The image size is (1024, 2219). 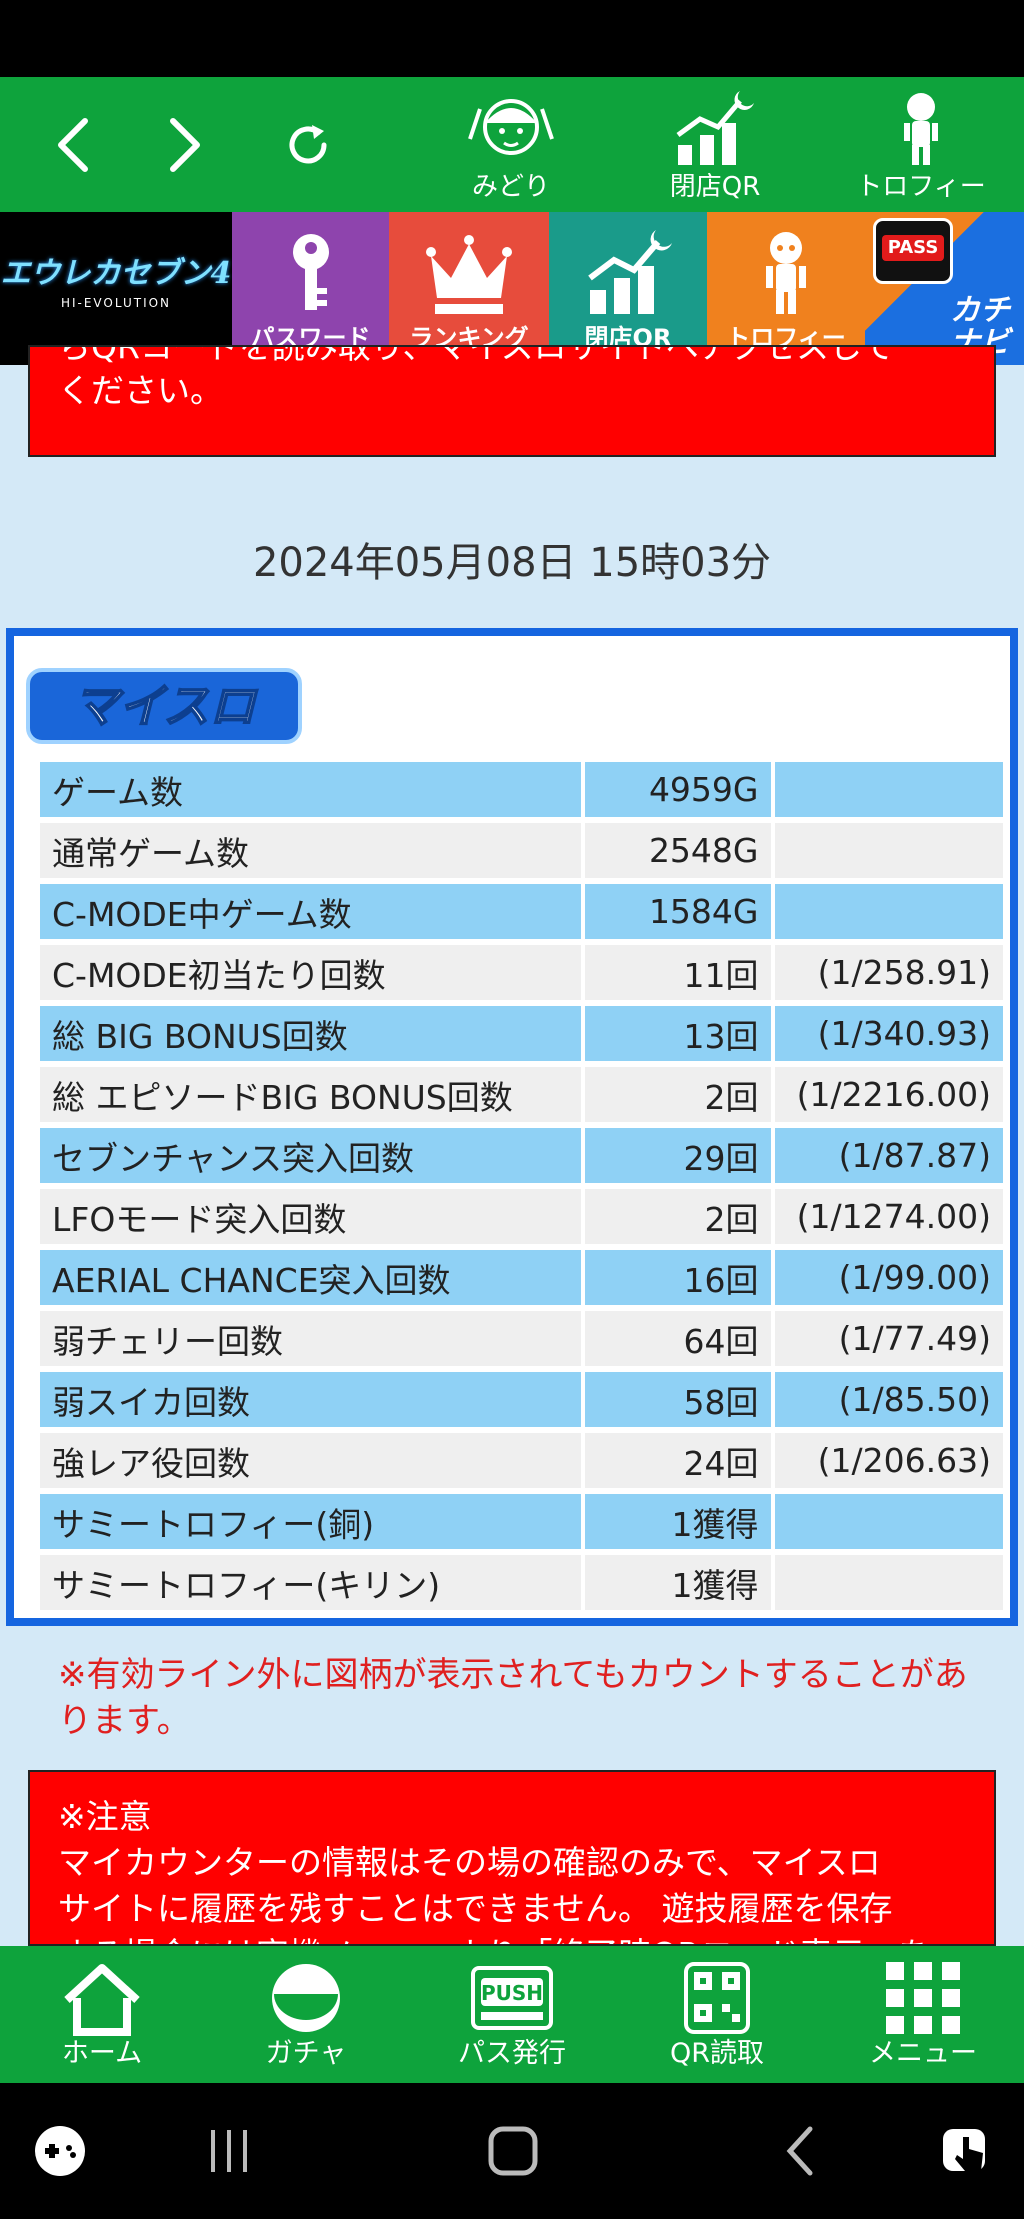 I want to click on trophy-figure-icon, so click(x=921, y=129).